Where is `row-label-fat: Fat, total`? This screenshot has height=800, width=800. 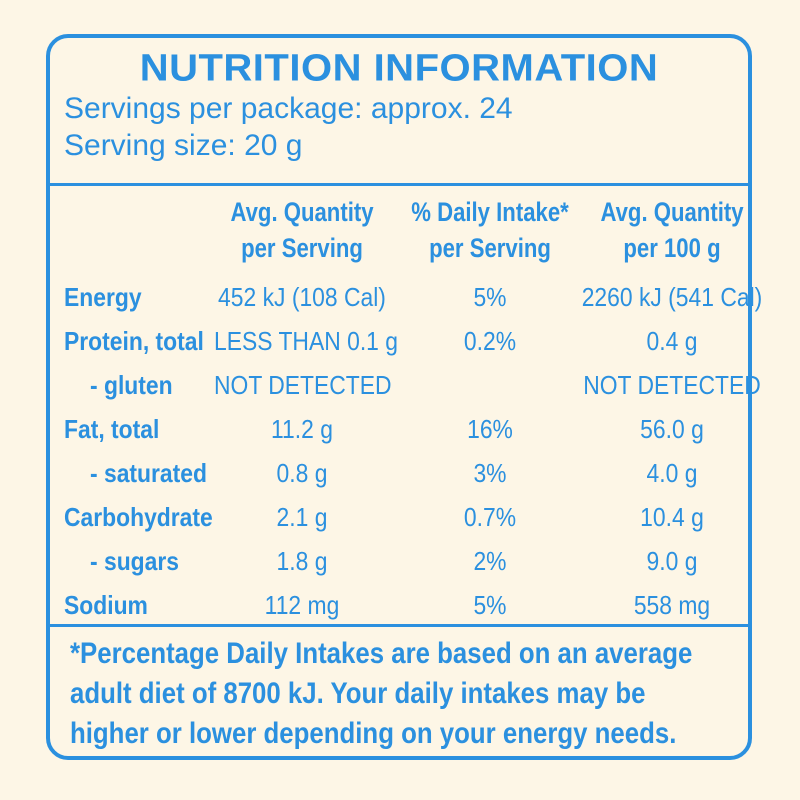
row-label-fat: Fat, total is located at coordinates (112, 429).